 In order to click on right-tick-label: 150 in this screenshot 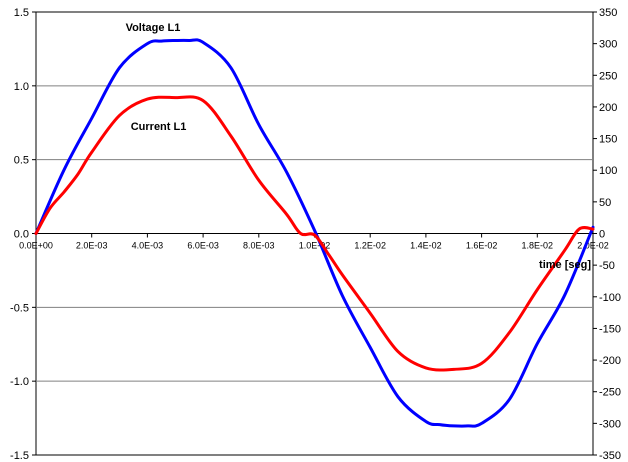, I will do `click(608, 140)`.